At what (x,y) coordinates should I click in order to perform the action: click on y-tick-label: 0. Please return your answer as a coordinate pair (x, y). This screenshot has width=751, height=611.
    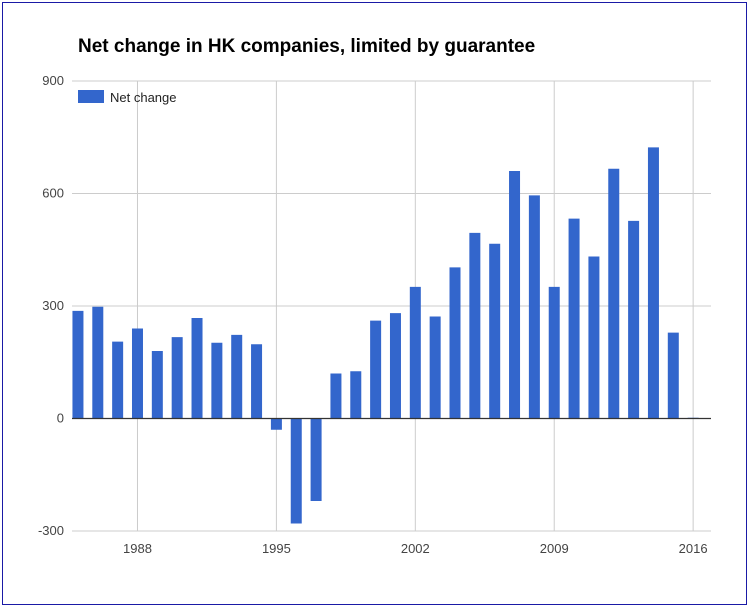
    Looking at the image, I should click on (60, 418).